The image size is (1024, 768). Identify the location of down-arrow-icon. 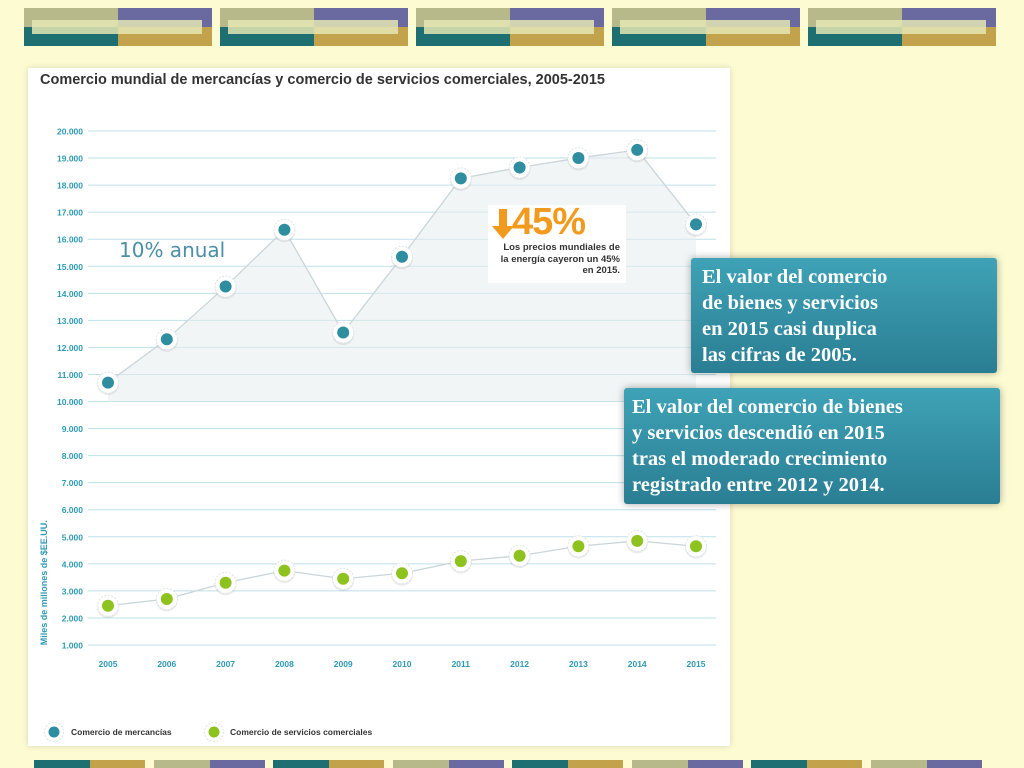
(503, 224).